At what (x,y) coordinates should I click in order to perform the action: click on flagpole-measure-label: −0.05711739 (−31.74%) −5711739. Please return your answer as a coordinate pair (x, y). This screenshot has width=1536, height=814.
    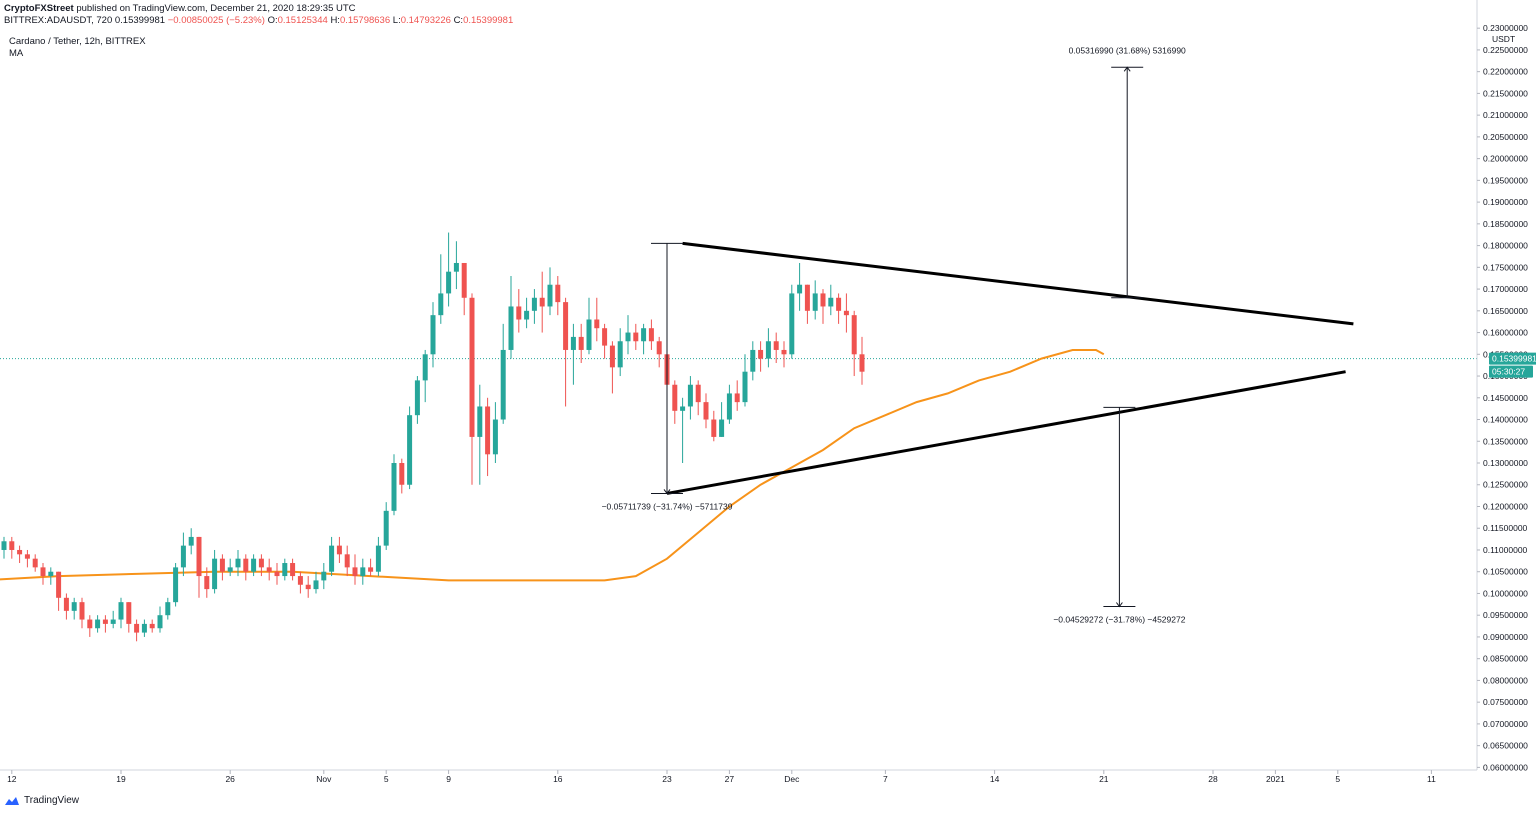
    Looking at the image, I should click on (667, 506).